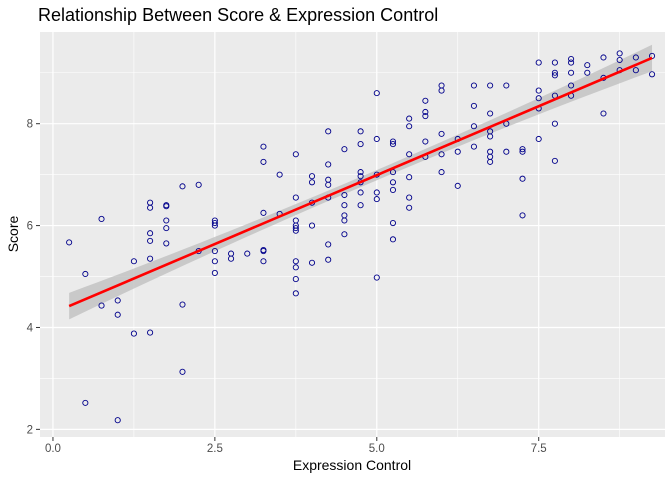 This screenshot has height=480, width=672. What do you see at coordinates (377, 449) in the screenshot?
I see `x-tick-label: 5.0` at bounding box center [377, 449].